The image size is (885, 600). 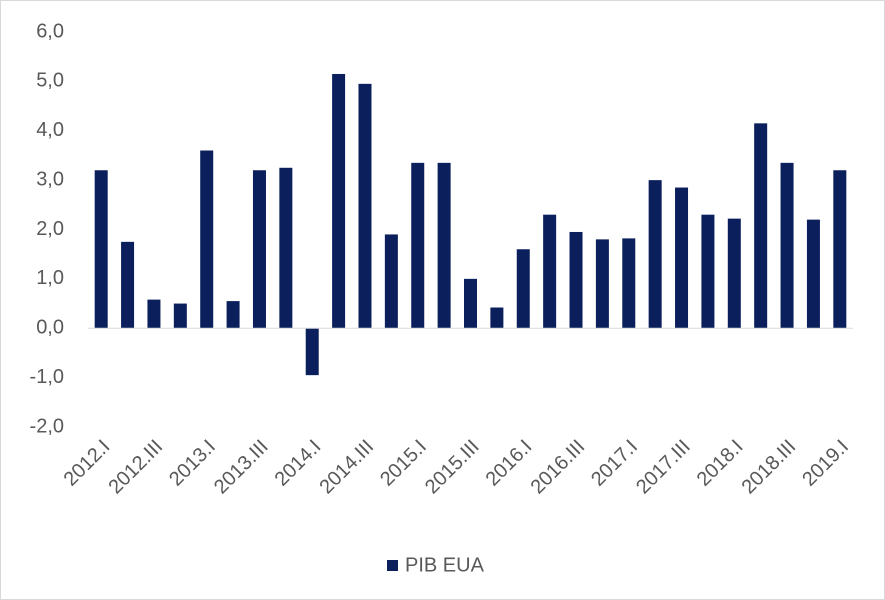 What do you see at coordinates (50, 81) in the screenshot?
I see `y-tick-label: 5,0` at bounding box center [50, 81].